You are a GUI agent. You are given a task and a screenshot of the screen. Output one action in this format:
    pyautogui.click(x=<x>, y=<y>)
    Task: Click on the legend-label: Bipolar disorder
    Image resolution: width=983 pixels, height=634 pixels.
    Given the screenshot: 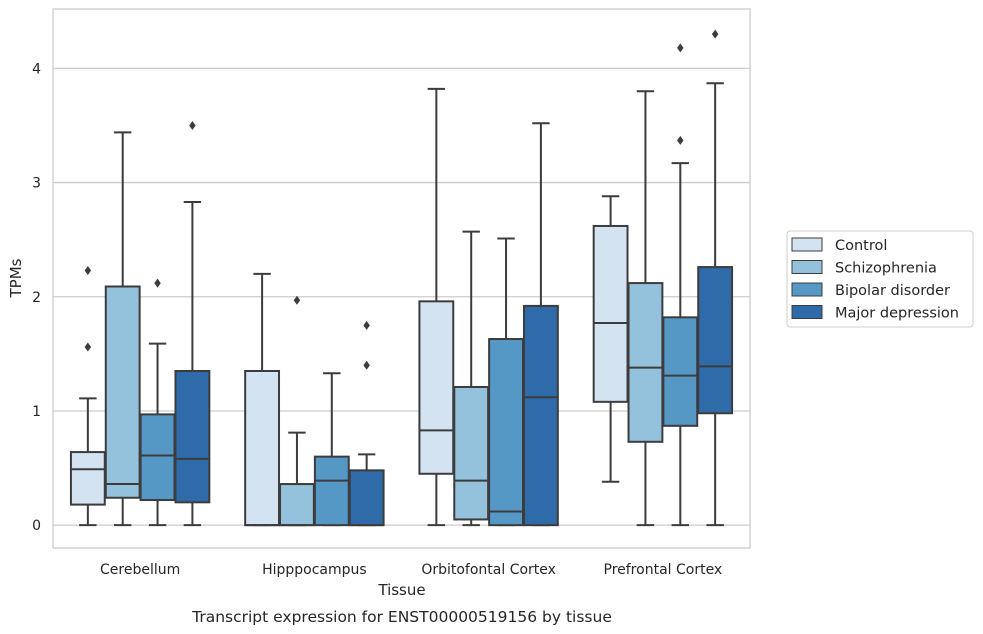 What is the action you would take?
    pyautogui.click(x=892, y=291)
    